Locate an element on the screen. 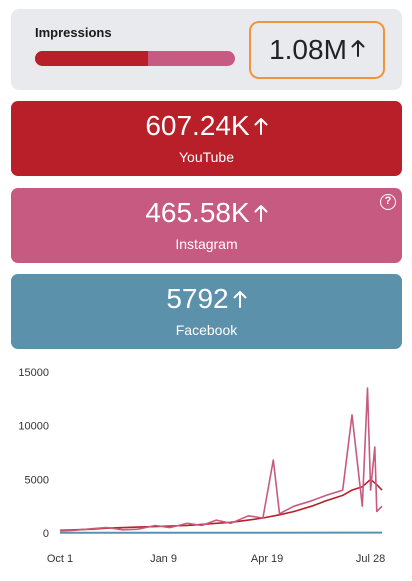  facebook-label: Facebook is located at coordinates (206, 330).